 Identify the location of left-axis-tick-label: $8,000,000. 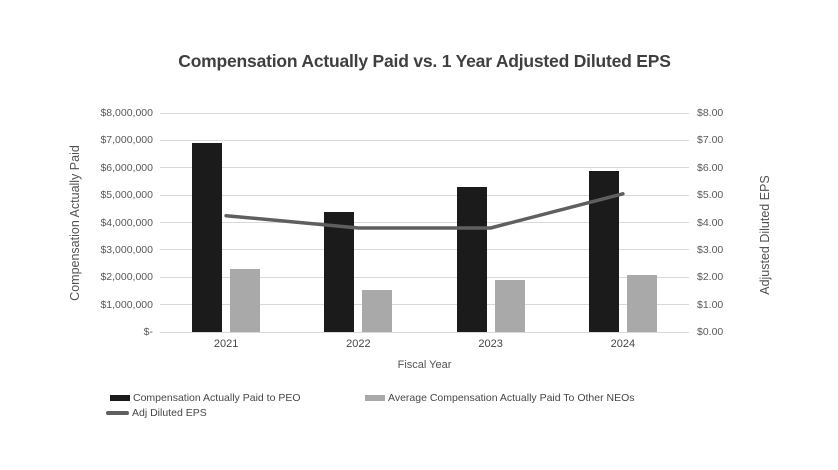
(126, 113).